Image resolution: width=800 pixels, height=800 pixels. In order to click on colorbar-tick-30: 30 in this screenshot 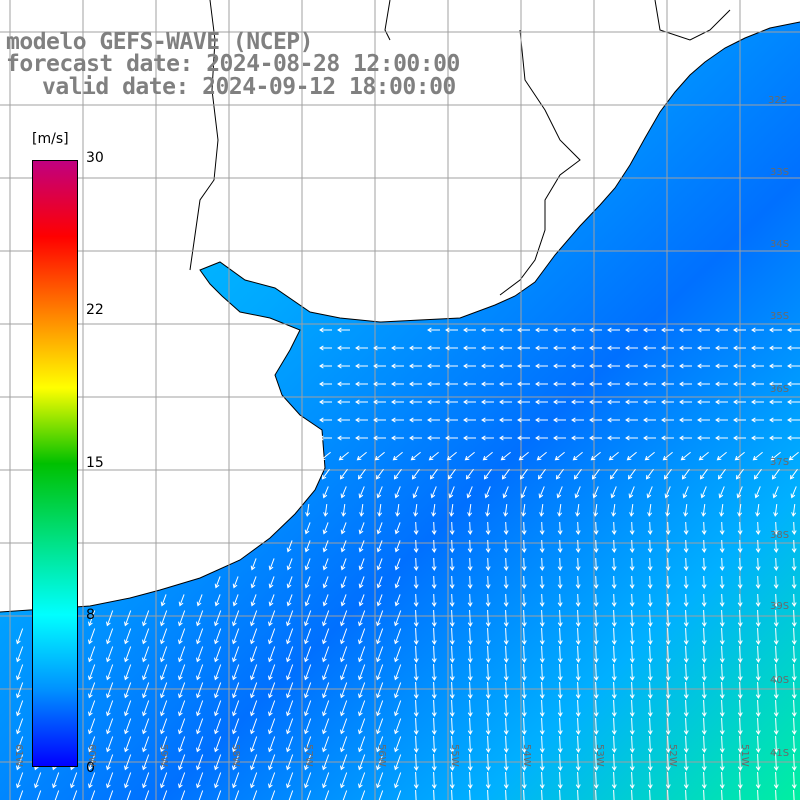, I will do `click(95, 158)`.